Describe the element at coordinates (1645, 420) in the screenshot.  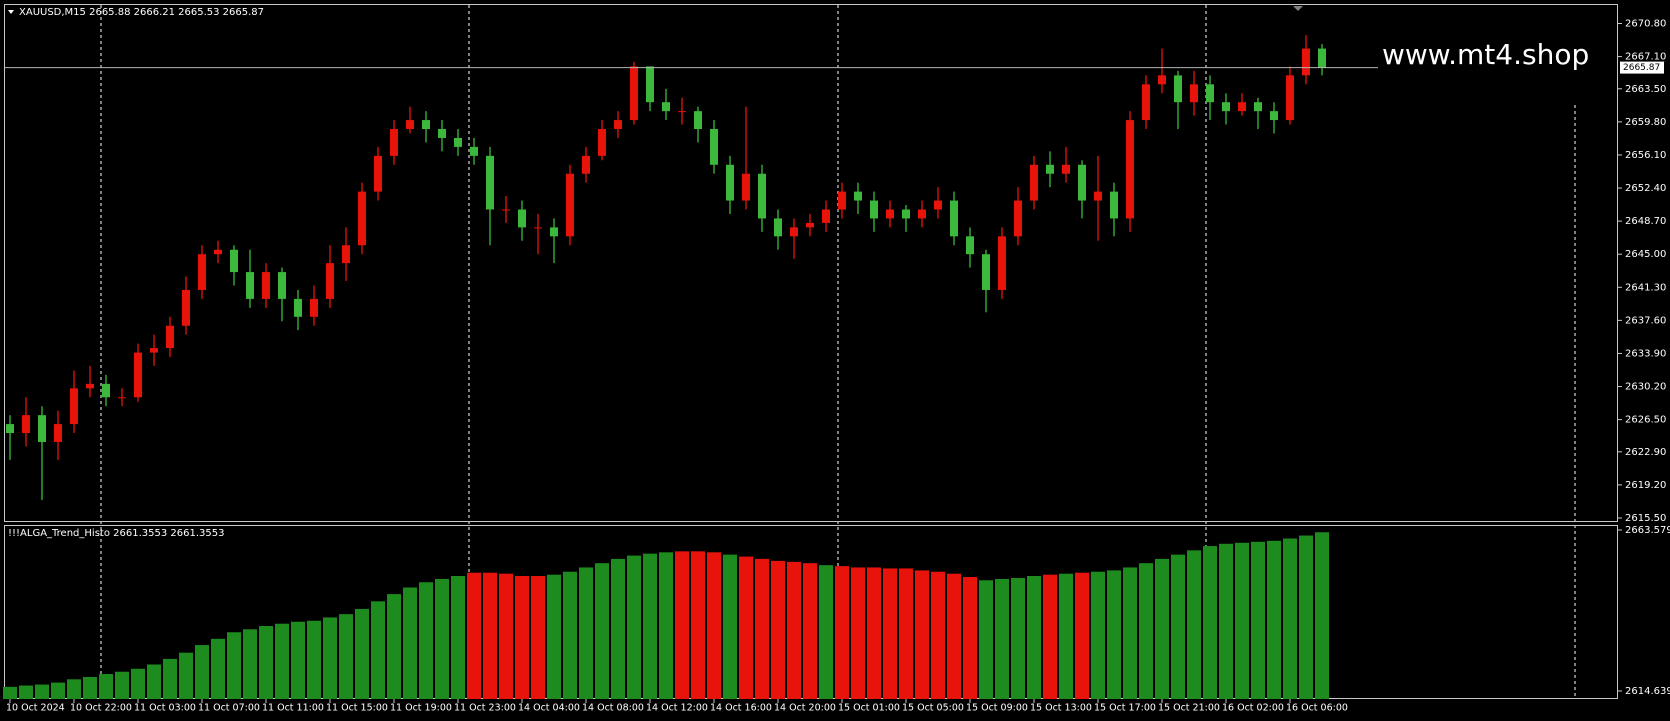
I see `y-tick-label: 2626.50` at that location.